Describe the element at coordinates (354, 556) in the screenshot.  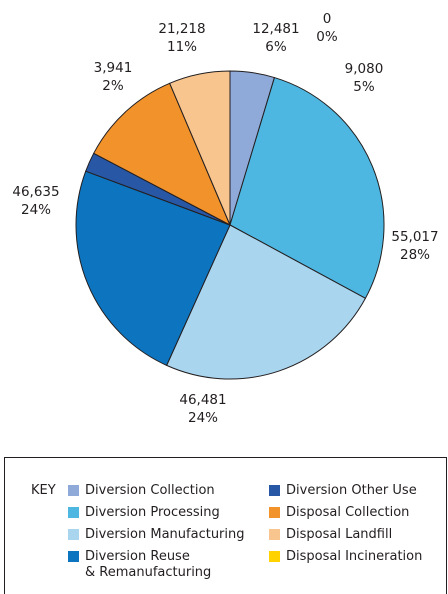
I see `legend-item-label: Disposal Incineration` at that location.